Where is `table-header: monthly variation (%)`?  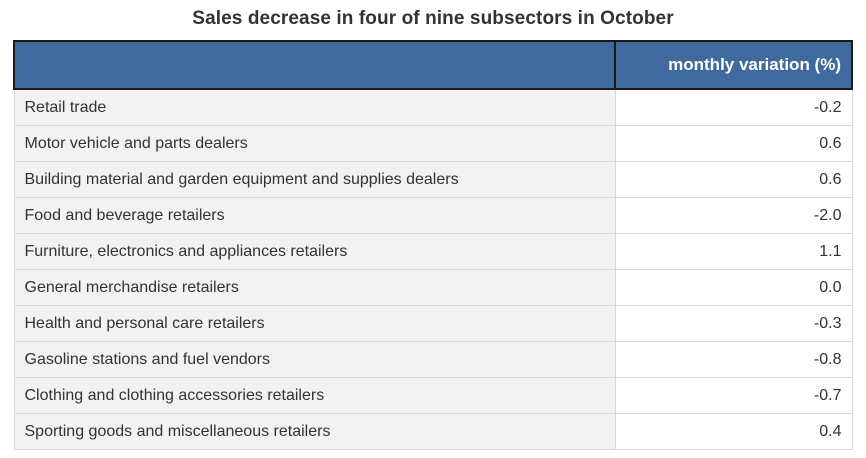
table-header: monthly variation (%) is located at coordinates (433, 65).